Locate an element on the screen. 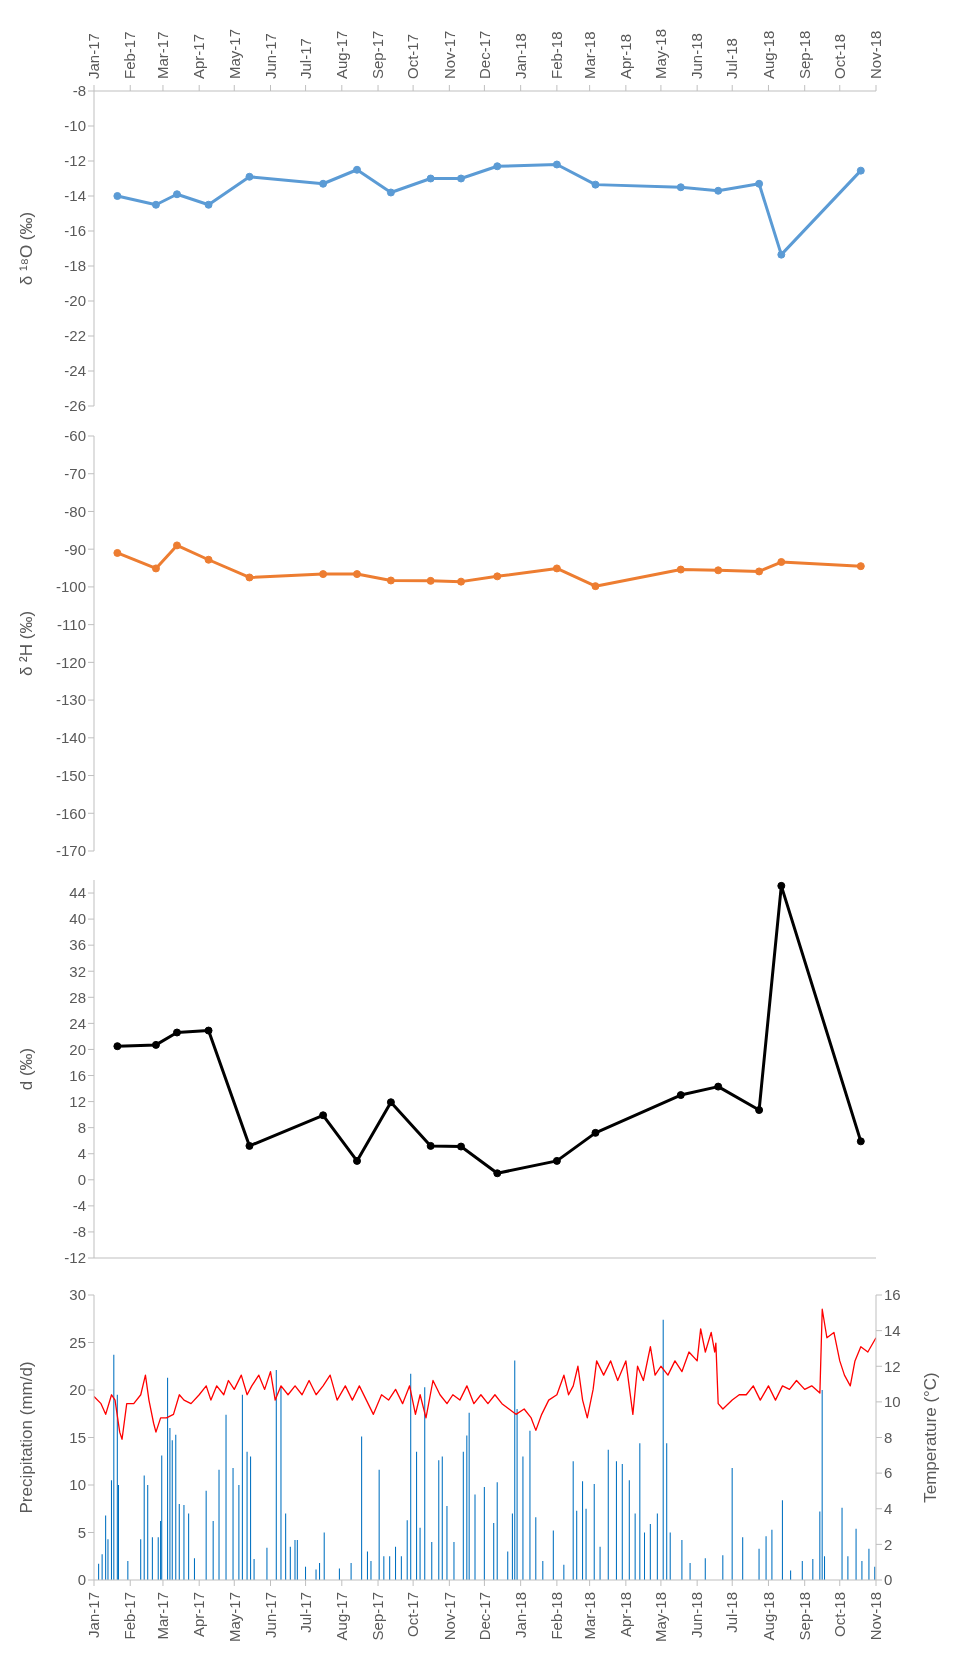  y-tick-label: 10 is located at coordinates (77, 1485).